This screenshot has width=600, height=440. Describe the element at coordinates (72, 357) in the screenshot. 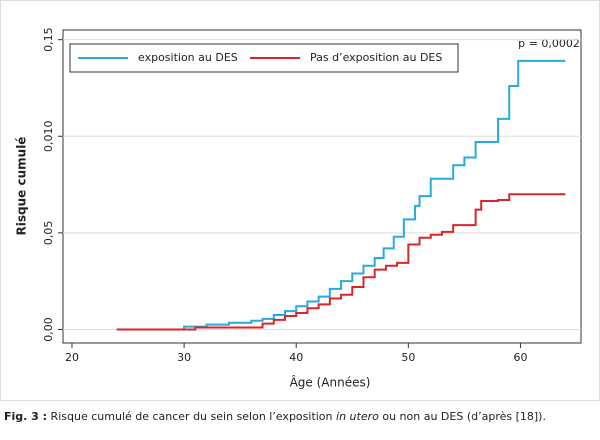

I see `x-tick-label: 20` at that location.